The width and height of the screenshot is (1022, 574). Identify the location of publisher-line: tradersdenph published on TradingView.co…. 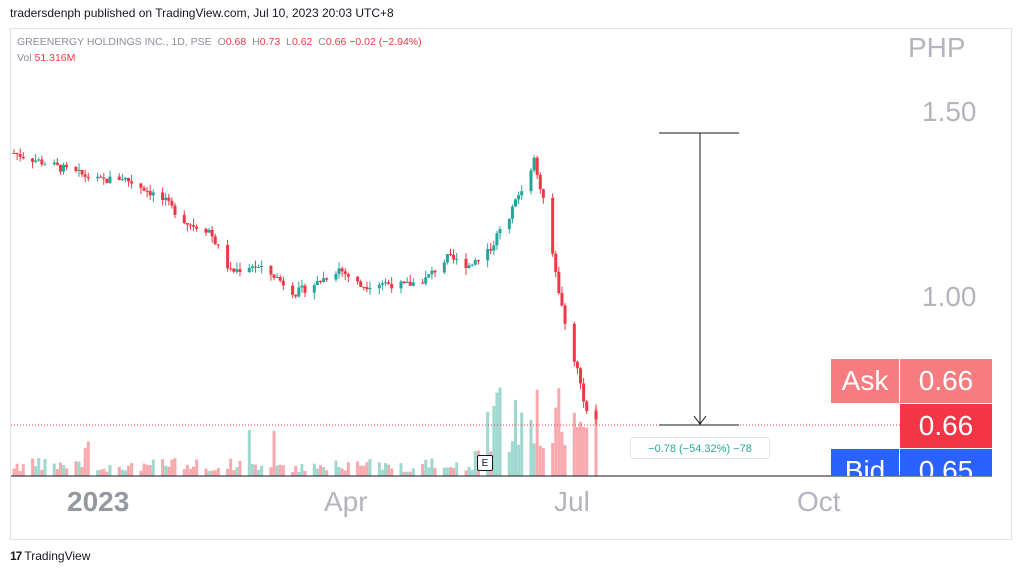
(202, 13).